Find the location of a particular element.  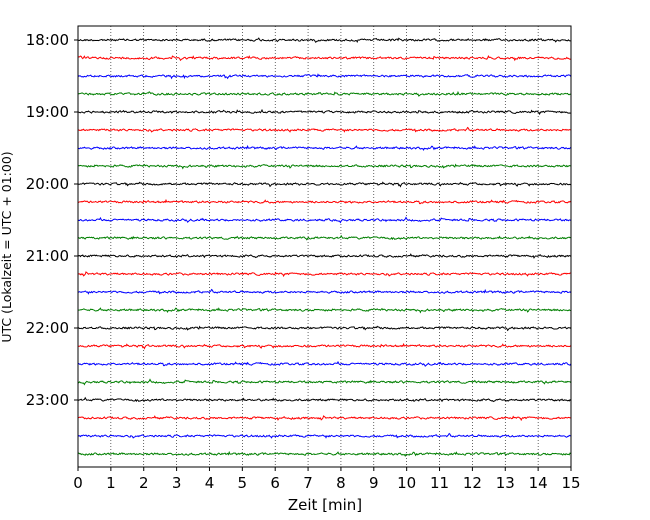

x-tick-label-1: 1 is located at coordinates (111, 483).